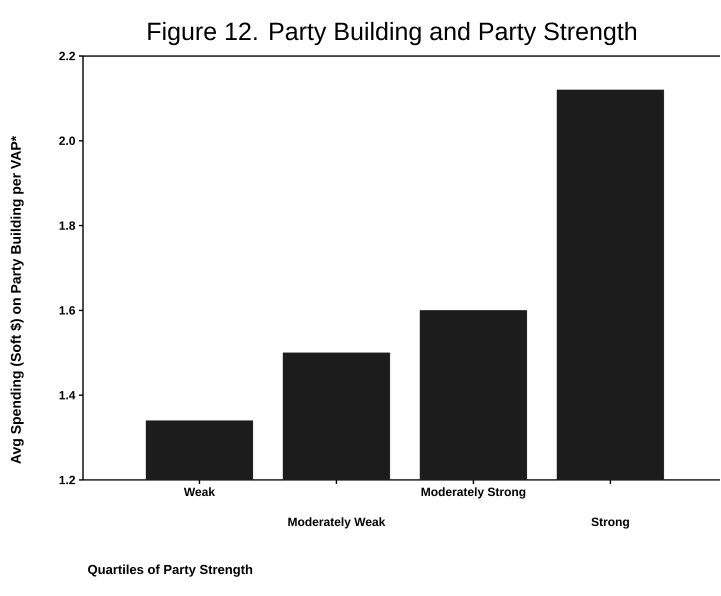 Image resolution: width=721 pixels, height=596 pixels. Describe the element at coordinates (474, 493) in the screenshot. I see `x-tick-label: Moderately Strong` at that location.